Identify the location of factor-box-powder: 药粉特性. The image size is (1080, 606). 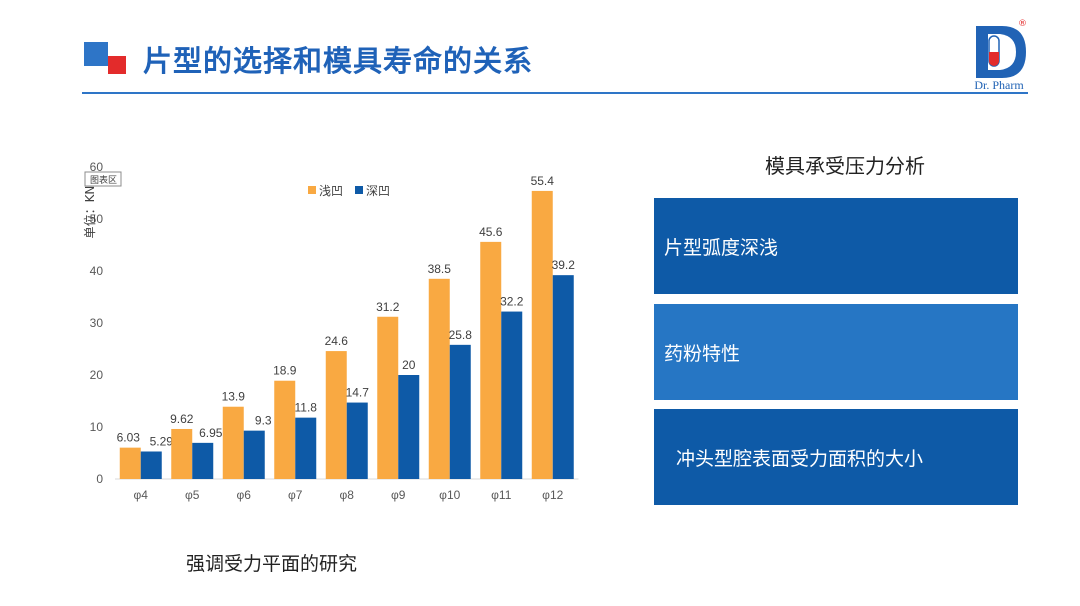
(836, 352).